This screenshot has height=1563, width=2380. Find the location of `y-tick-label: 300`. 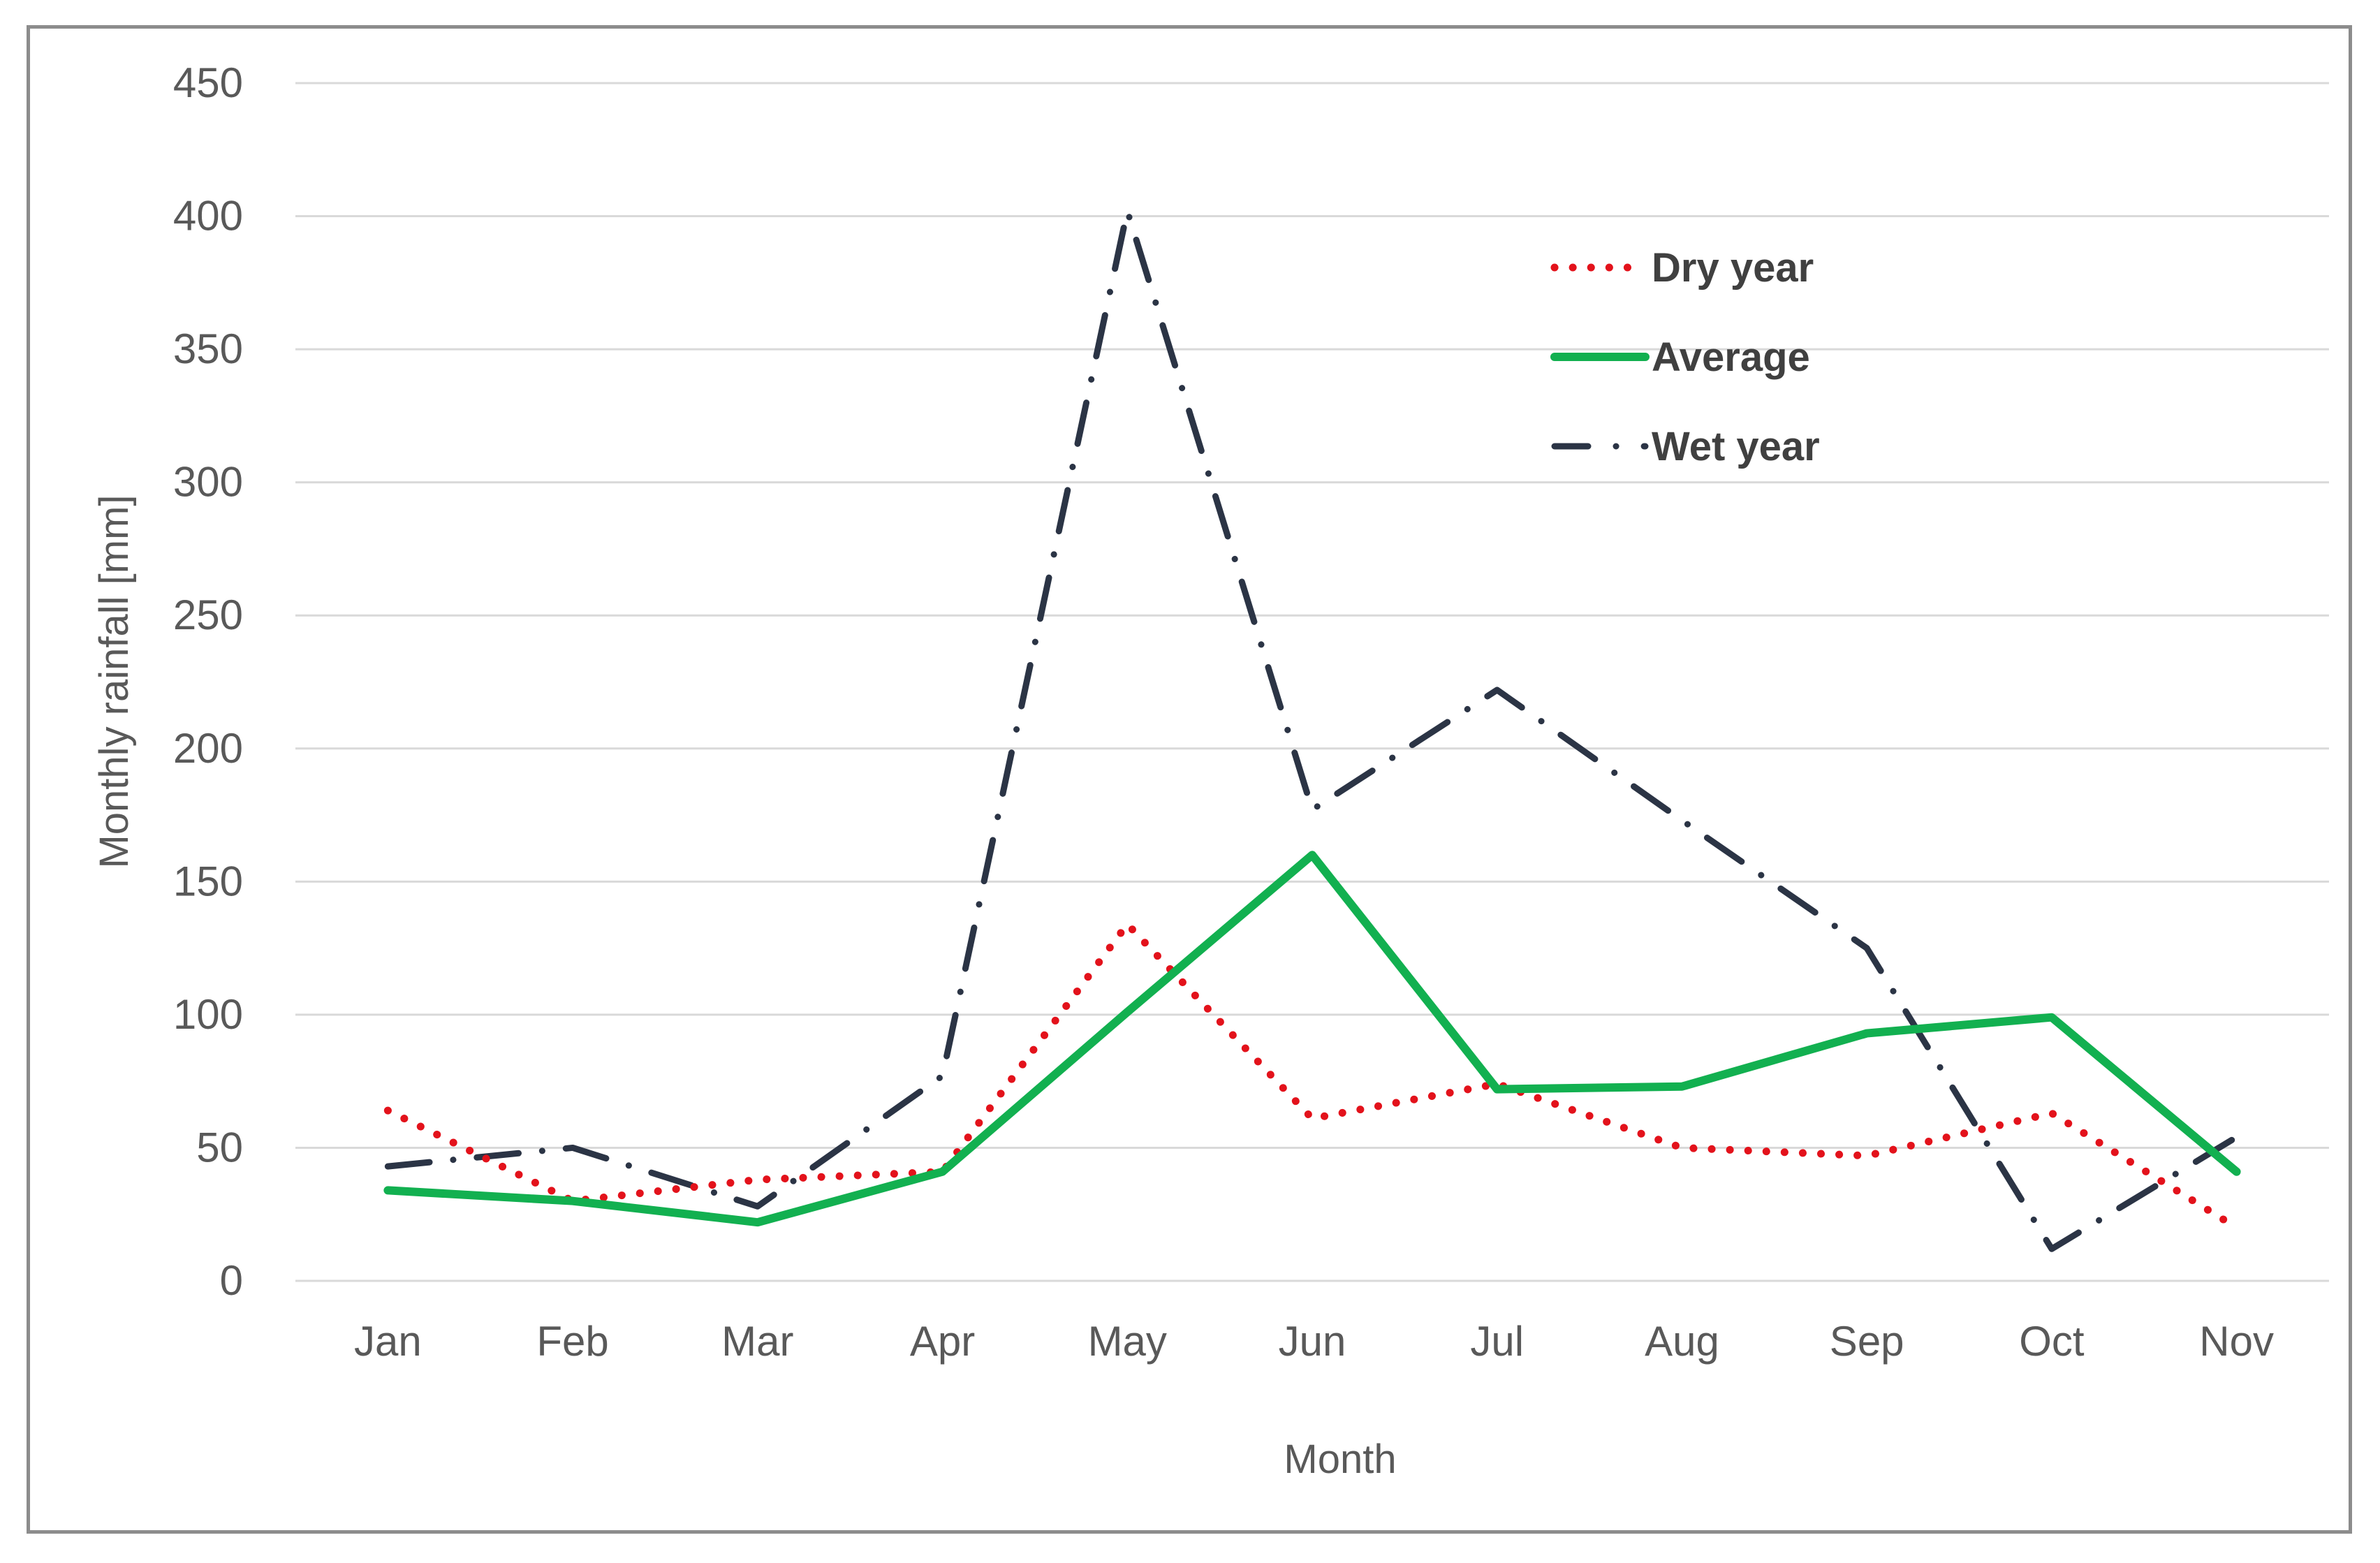

y-tick-label: 300 is located at coordinates (208, 483).